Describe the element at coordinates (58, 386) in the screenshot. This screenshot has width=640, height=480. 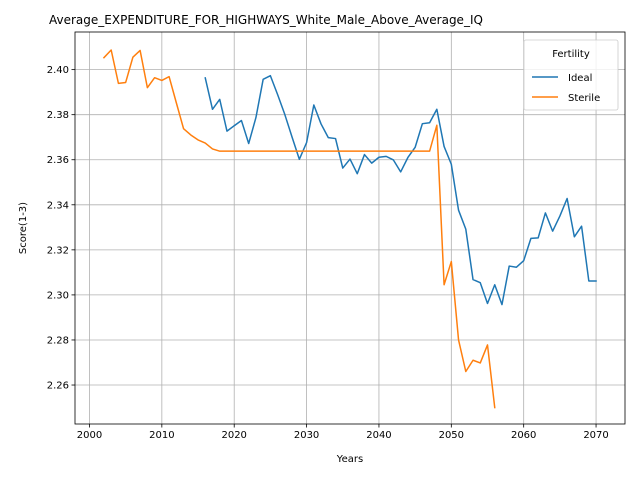
I see `y-tick-label: 2.26` at that location.